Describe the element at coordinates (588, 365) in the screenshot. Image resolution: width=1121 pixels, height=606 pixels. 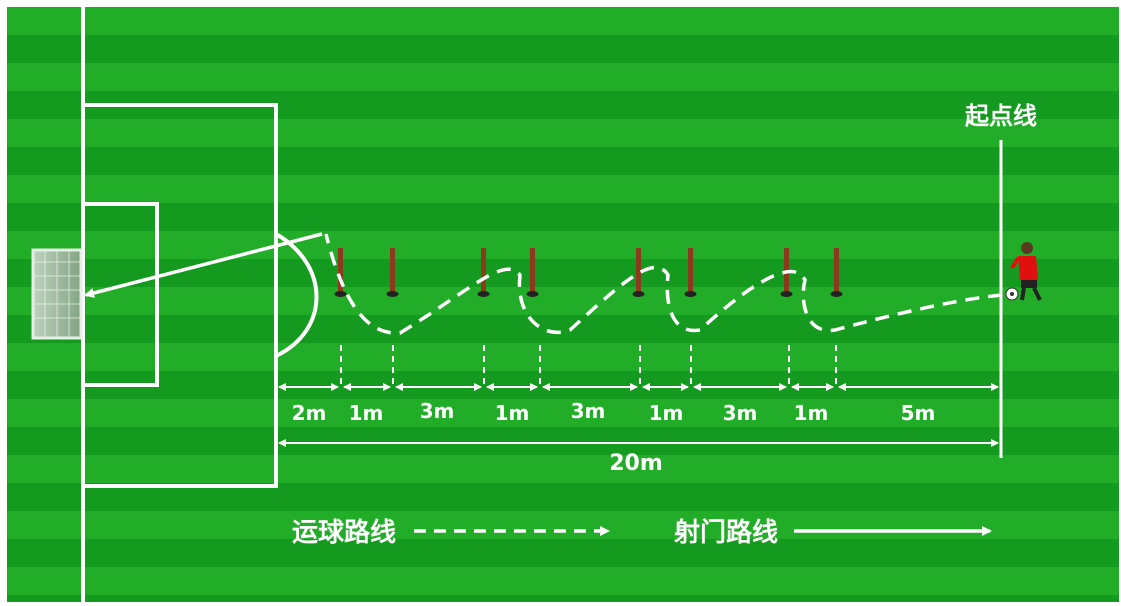
I see `dimension-ticks` at that location.